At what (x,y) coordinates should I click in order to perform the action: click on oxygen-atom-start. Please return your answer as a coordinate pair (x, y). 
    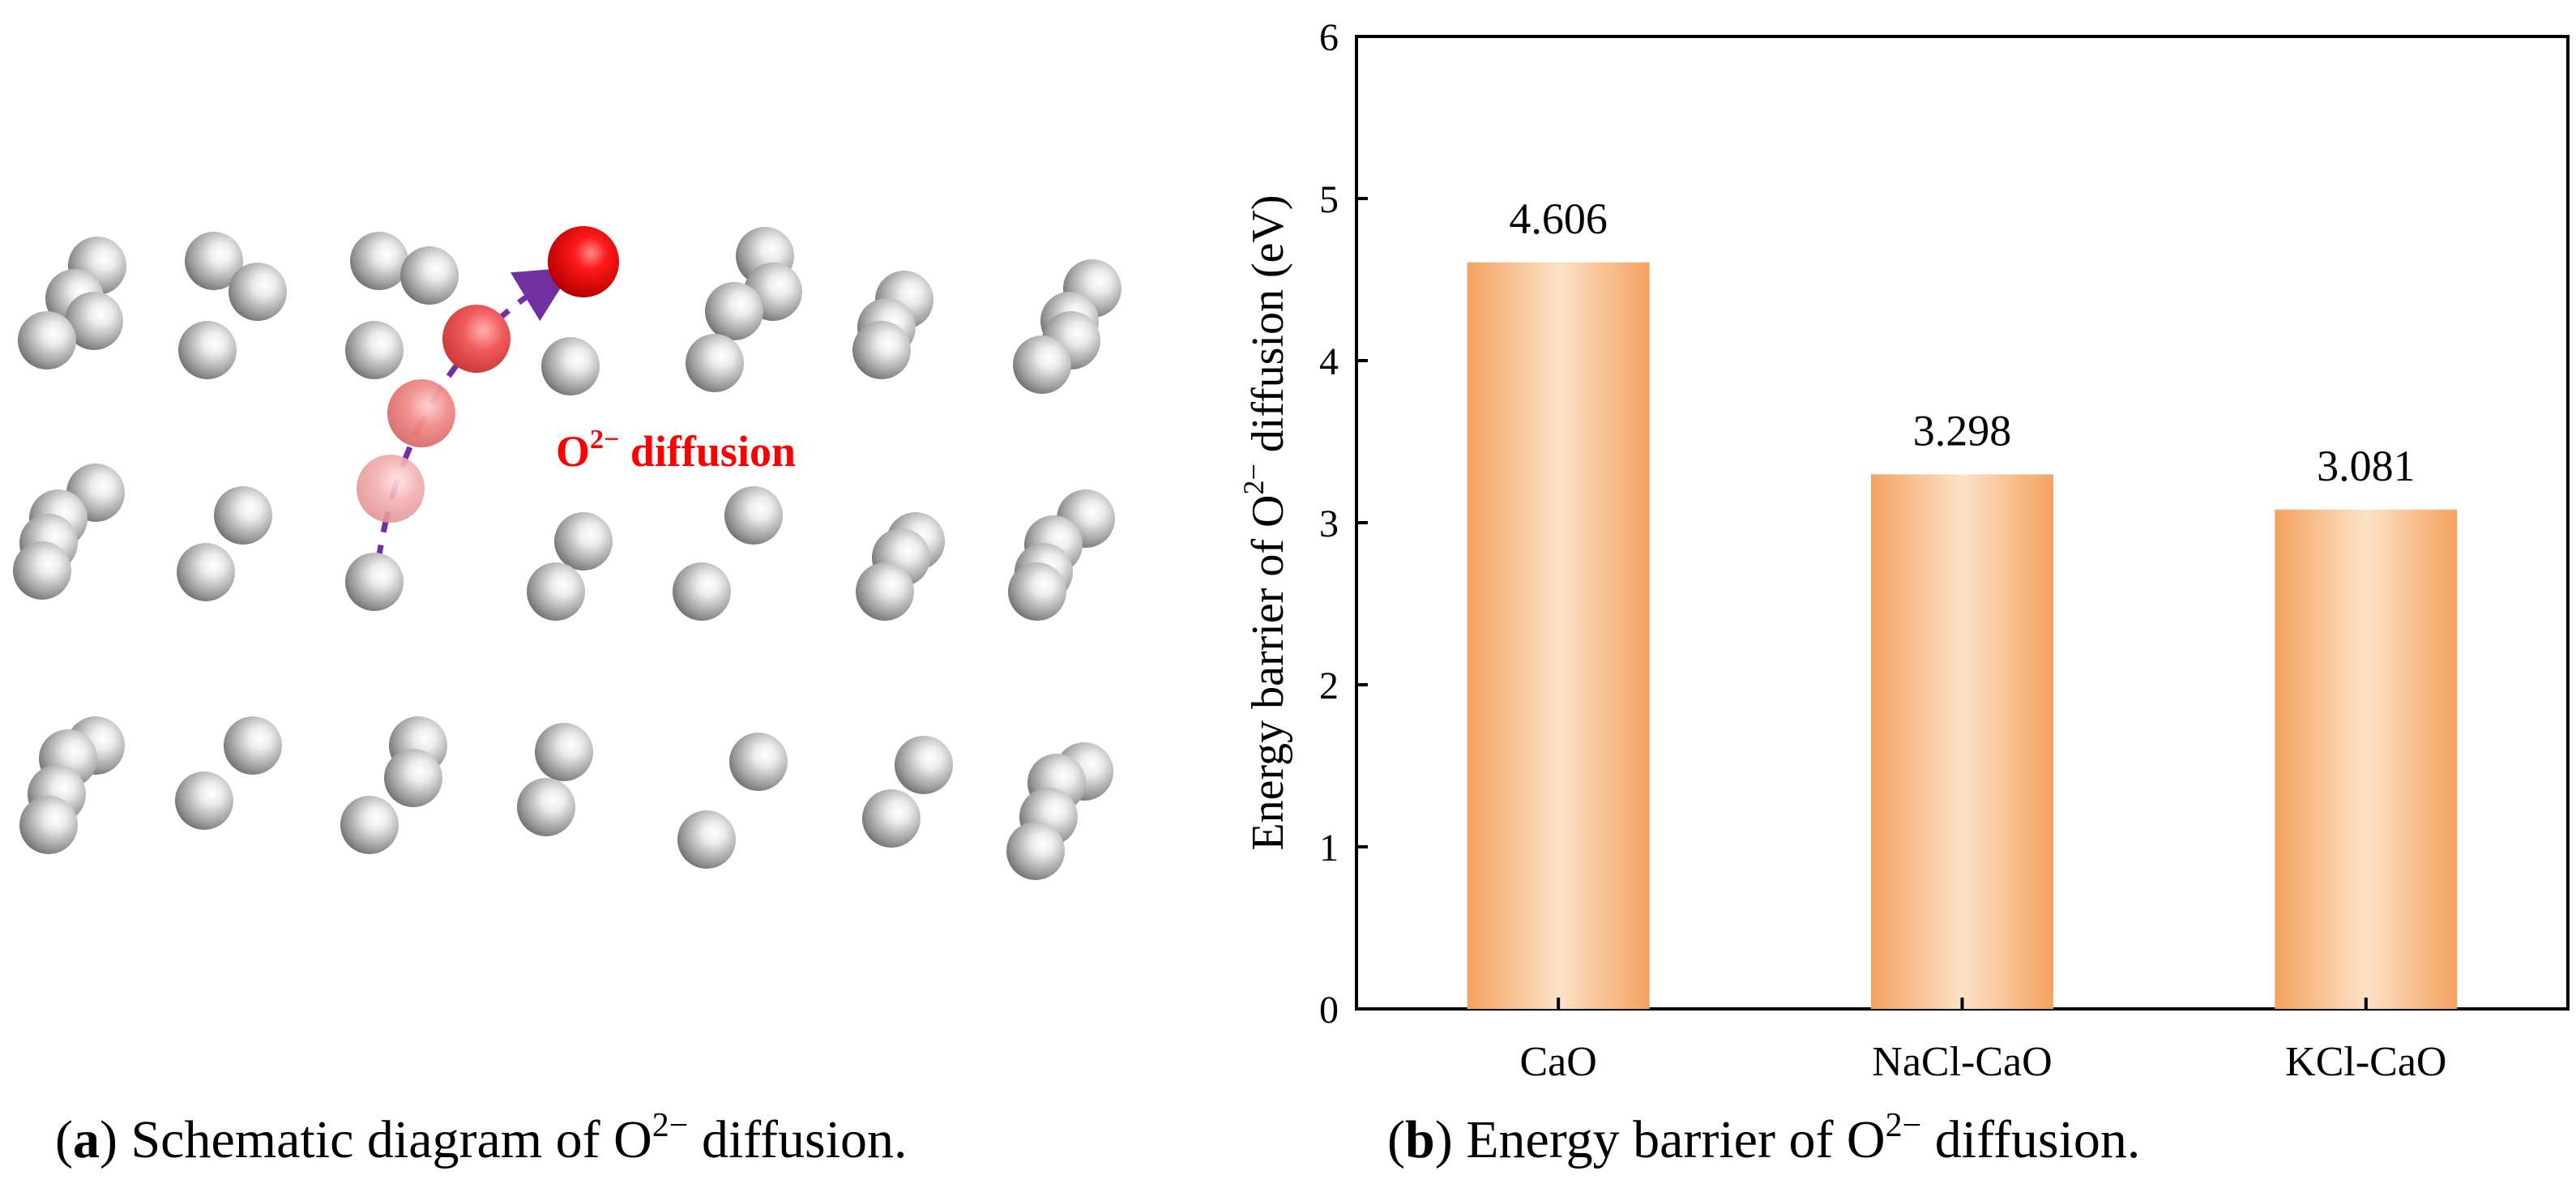
    Looking at the image, I should click on (374, 582).